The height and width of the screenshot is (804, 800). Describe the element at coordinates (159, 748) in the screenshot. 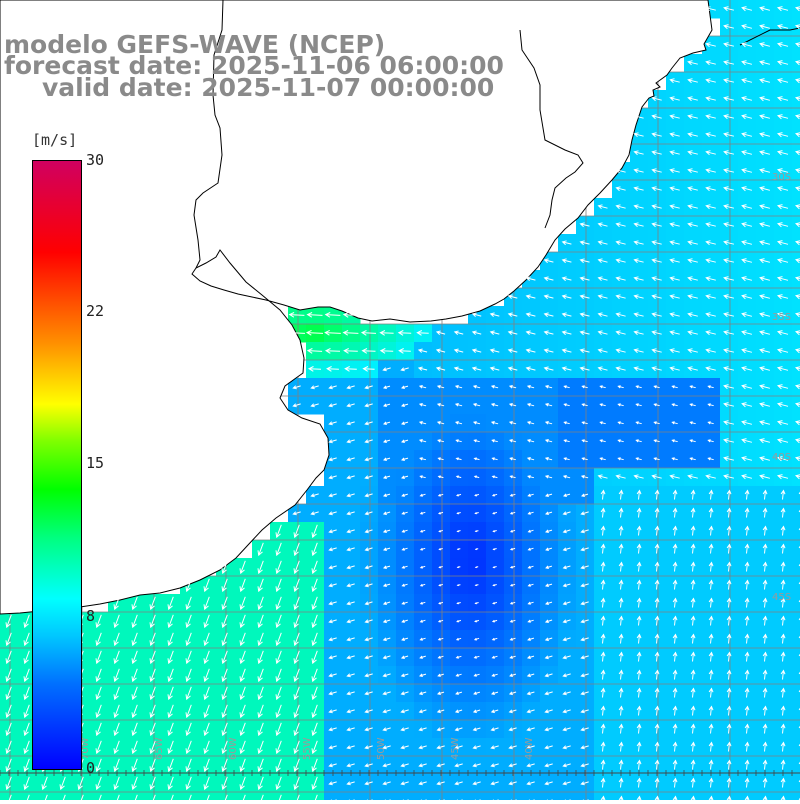

I see `longitude-label: 65W` at that location.